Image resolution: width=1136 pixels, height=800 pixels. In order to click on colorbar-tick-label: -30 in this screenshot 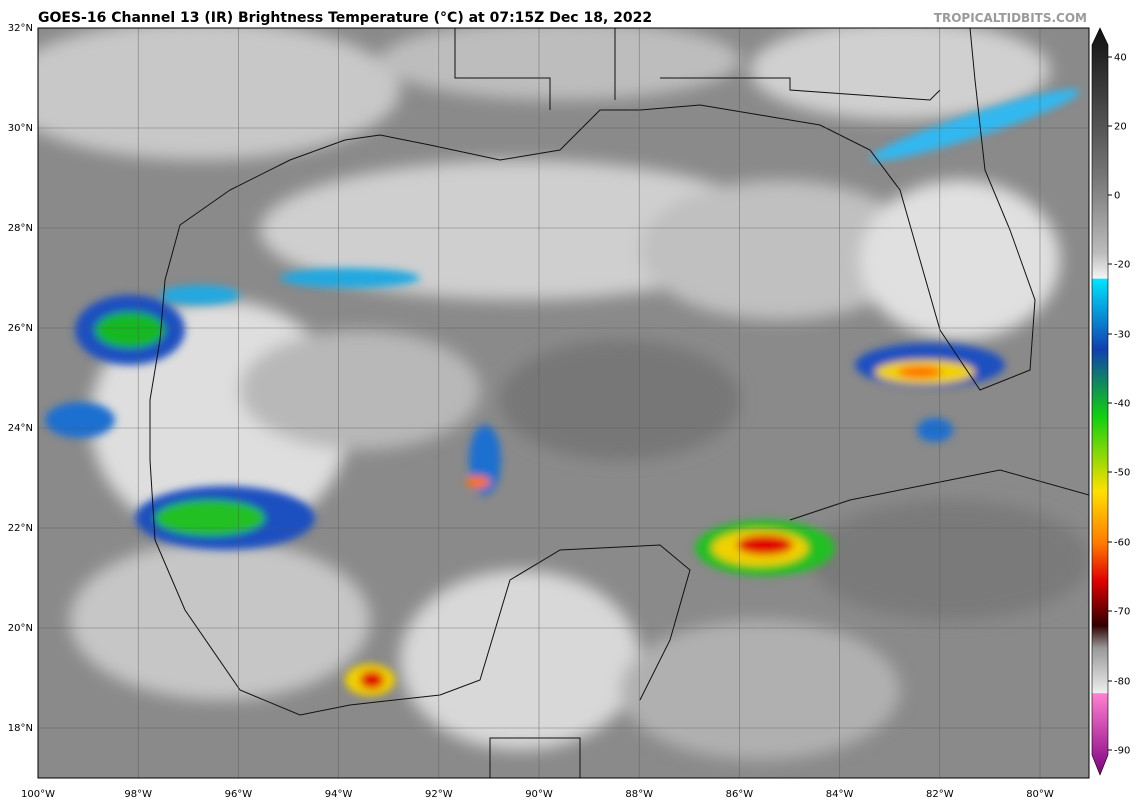, I will do `click(1122, 335)`.